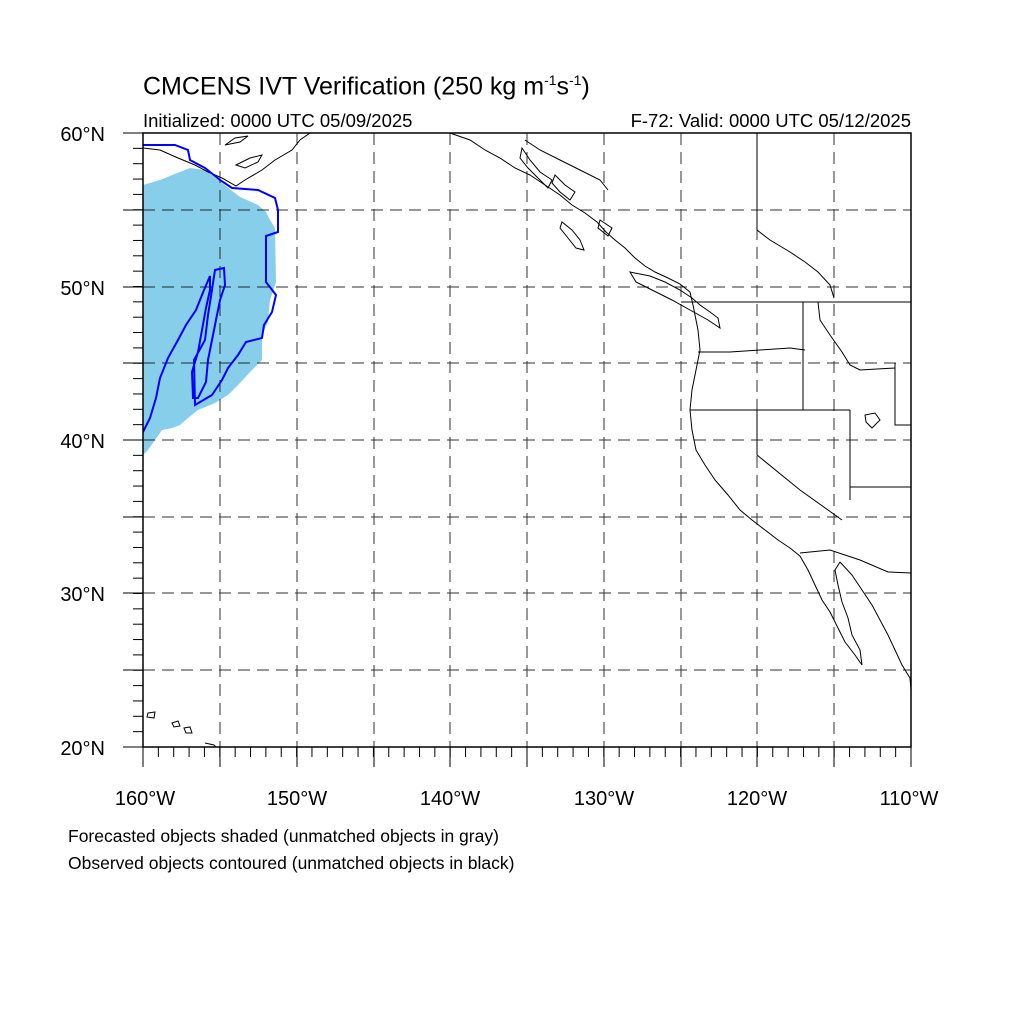 The image size is (1024, 1024). What do you see at coordinates (450, 799) in the screenshot?
I see `lon-label: 140°W` at bounding box center [450, 799].